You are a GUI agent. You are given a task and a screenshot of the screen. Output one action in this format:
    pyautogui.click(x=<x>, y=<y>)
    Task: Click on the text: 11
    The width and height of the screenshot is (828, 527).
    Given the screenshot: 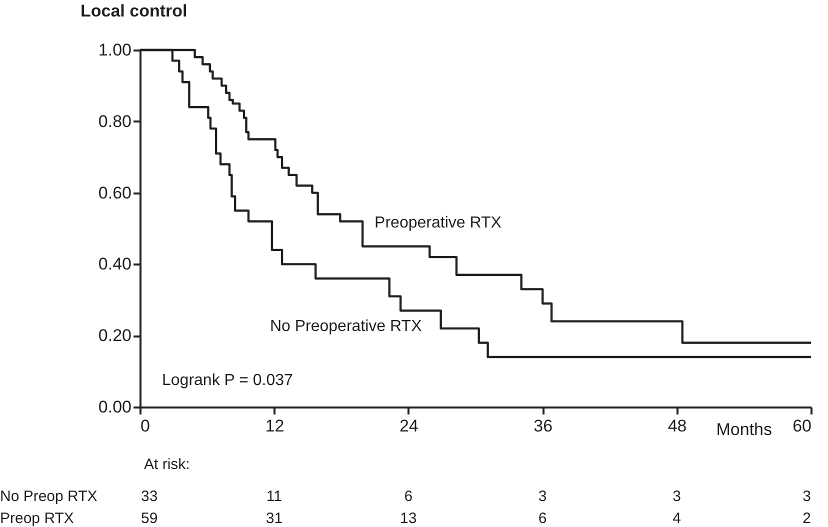 What is the action you would take?
    pyautogui.click(x=274, y=496)
    